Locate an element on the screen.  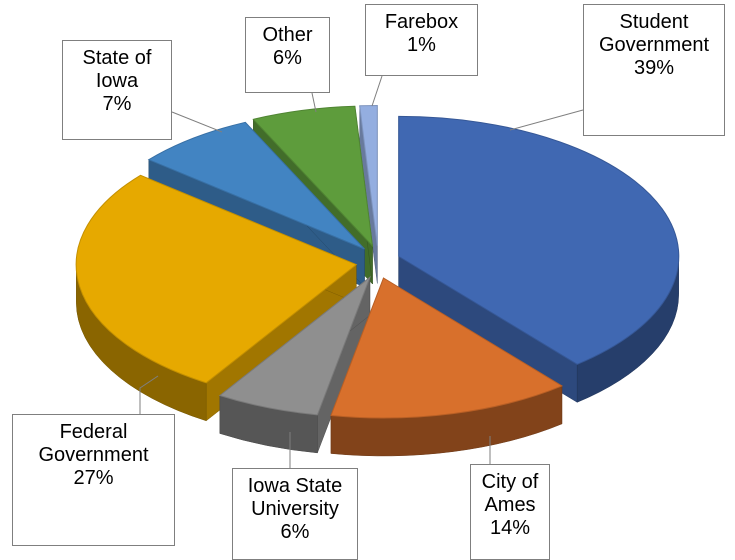
data-label: Other 6% is located at coordinates (287, 55).